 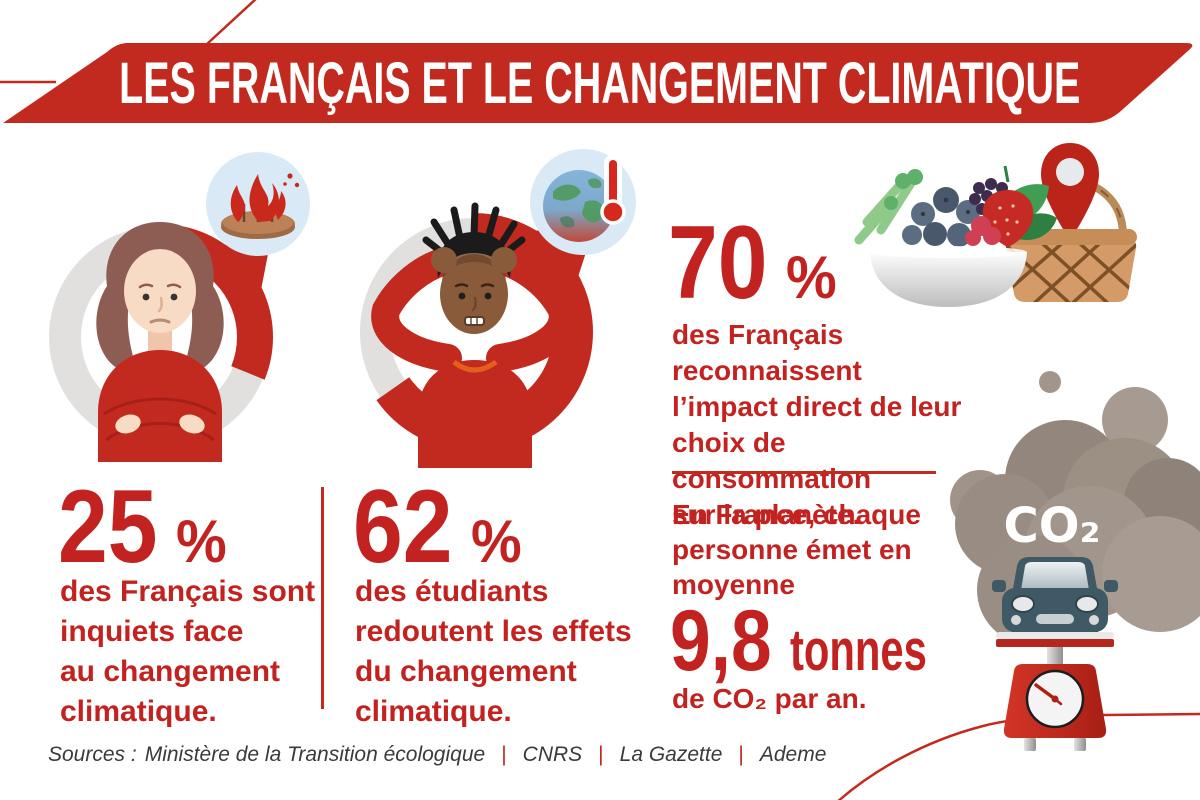 What do you see at coordinates (474, 335) in the screenshot?
I see `stressed-student` at bounding box center [474, 335].